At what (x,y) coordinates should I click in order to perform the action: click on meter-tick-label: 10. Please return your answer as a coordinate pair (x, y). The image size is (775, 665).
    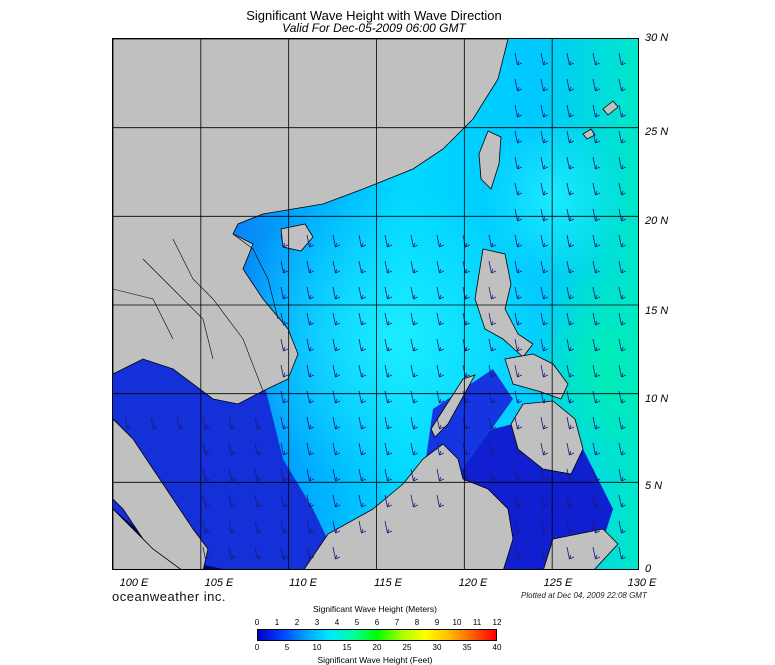
    Looking at the image, I should click on (457, 622).